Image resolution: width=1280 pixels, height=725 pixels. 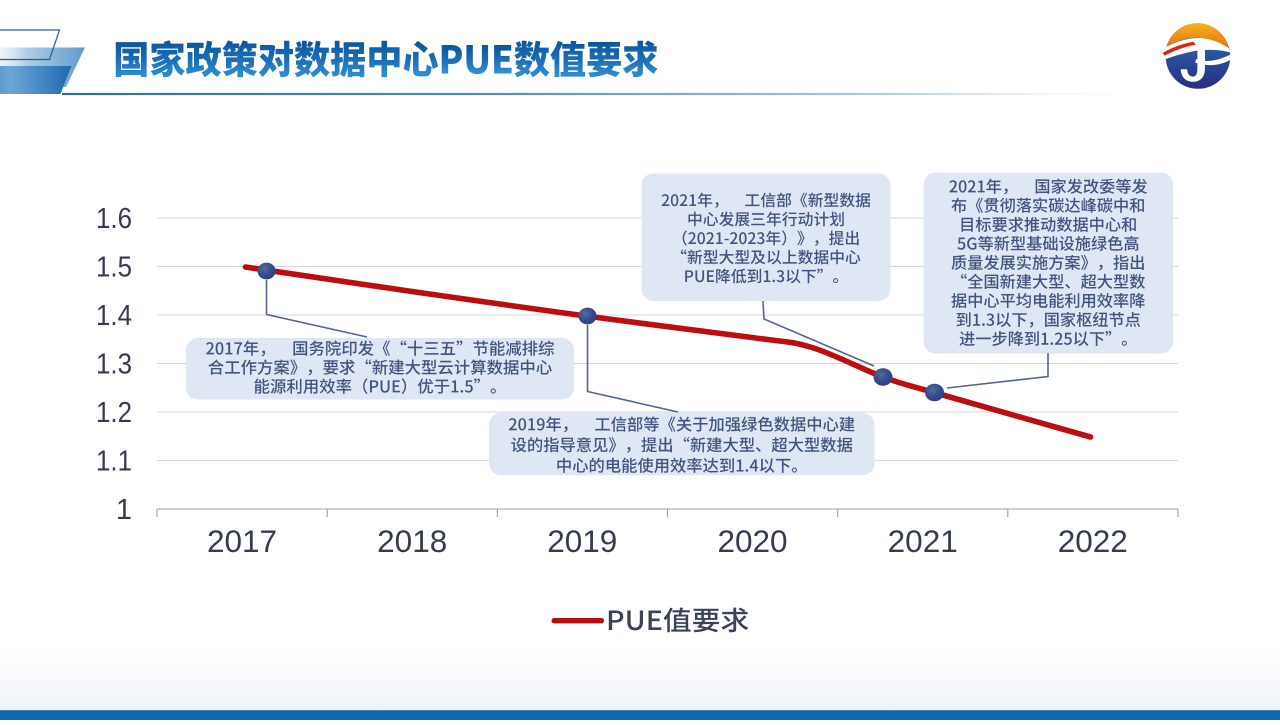 I want to click on svg-text: 1.2, so click(x=114, y=413).